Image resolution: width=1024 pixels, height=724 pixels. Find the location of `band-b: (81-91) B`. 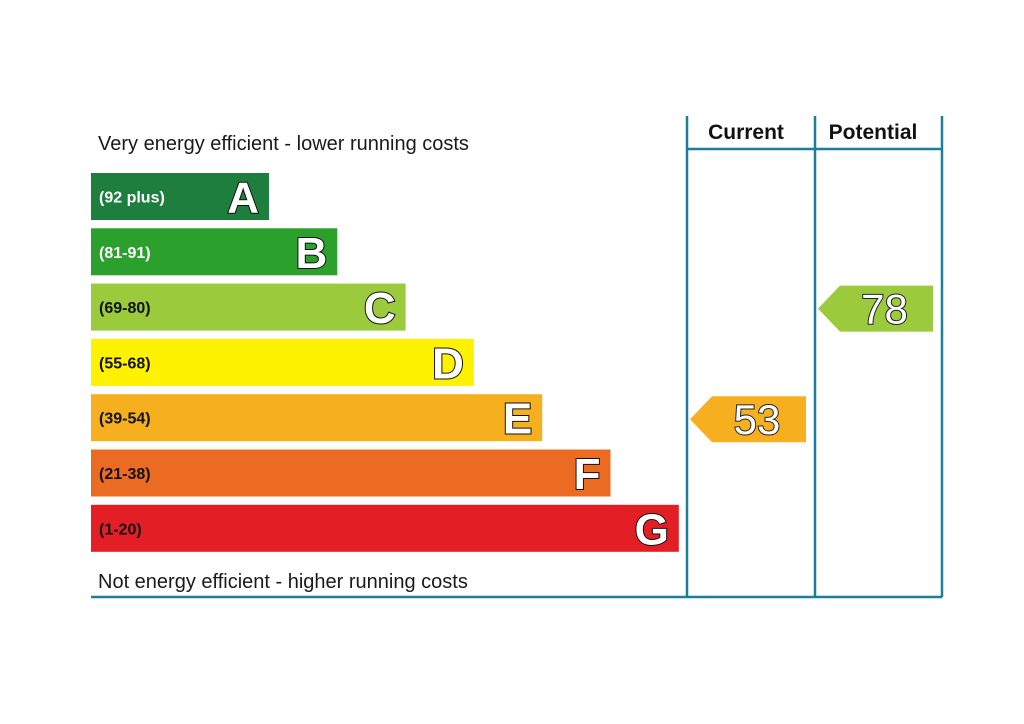

band-b: (81-91) B is located at coordinates (214, 253).